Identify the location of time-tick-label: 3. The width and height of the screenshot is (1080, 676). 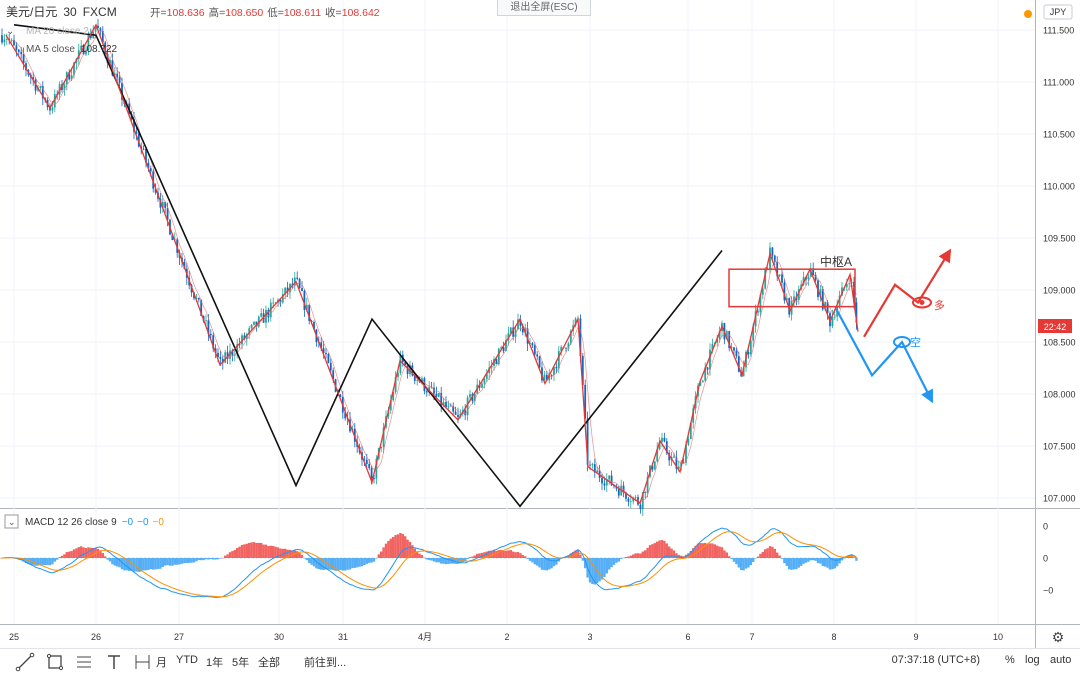
(589, 637).